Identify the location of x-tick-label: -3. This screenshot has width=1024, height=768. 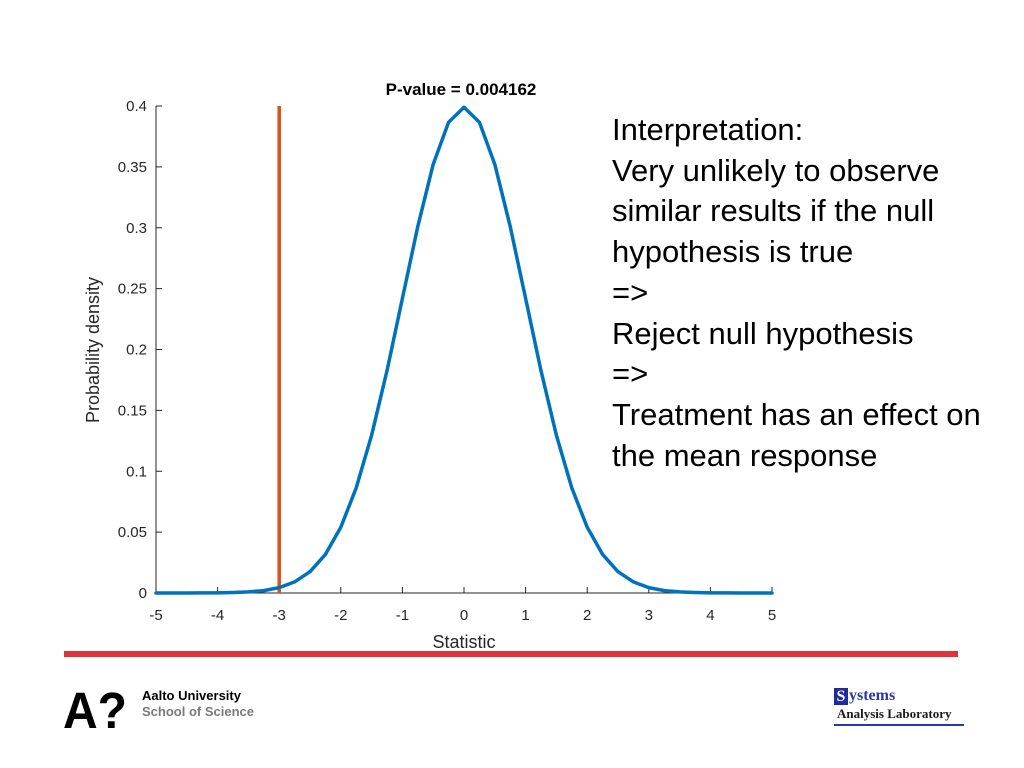
(279, 615).